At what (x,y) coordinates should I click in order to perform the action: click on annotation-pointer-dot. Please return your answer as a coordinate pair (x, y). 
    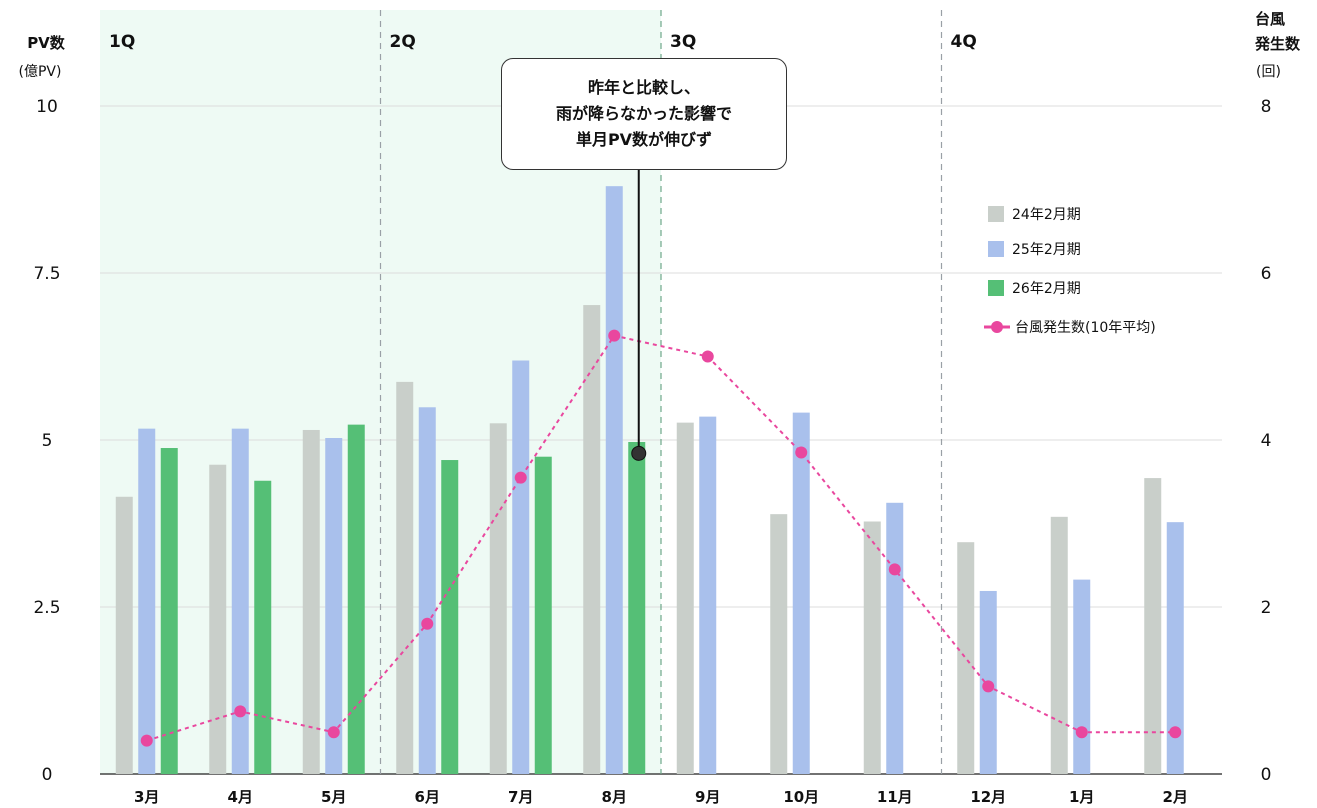
    Looking at the image, I should click on (639, 453).